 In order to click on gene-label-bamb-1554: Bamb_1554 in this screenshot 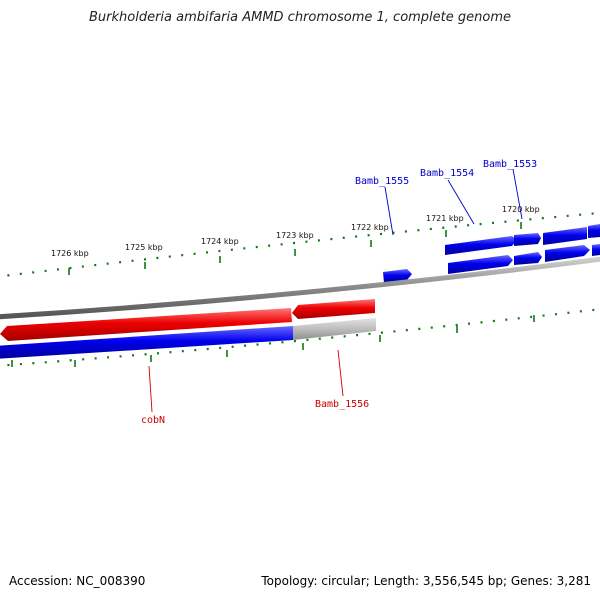, I will do `click(447, 173)`.